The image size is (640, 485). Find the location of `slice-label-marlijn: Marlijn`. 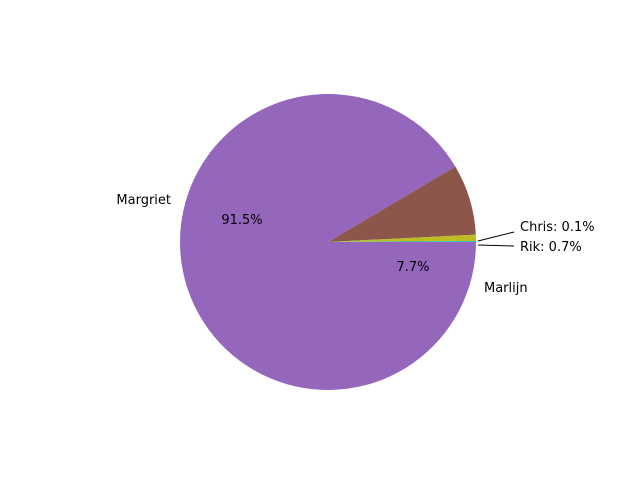

slice-label-marlijn: Marlijn is located at coordinates (506, 288).